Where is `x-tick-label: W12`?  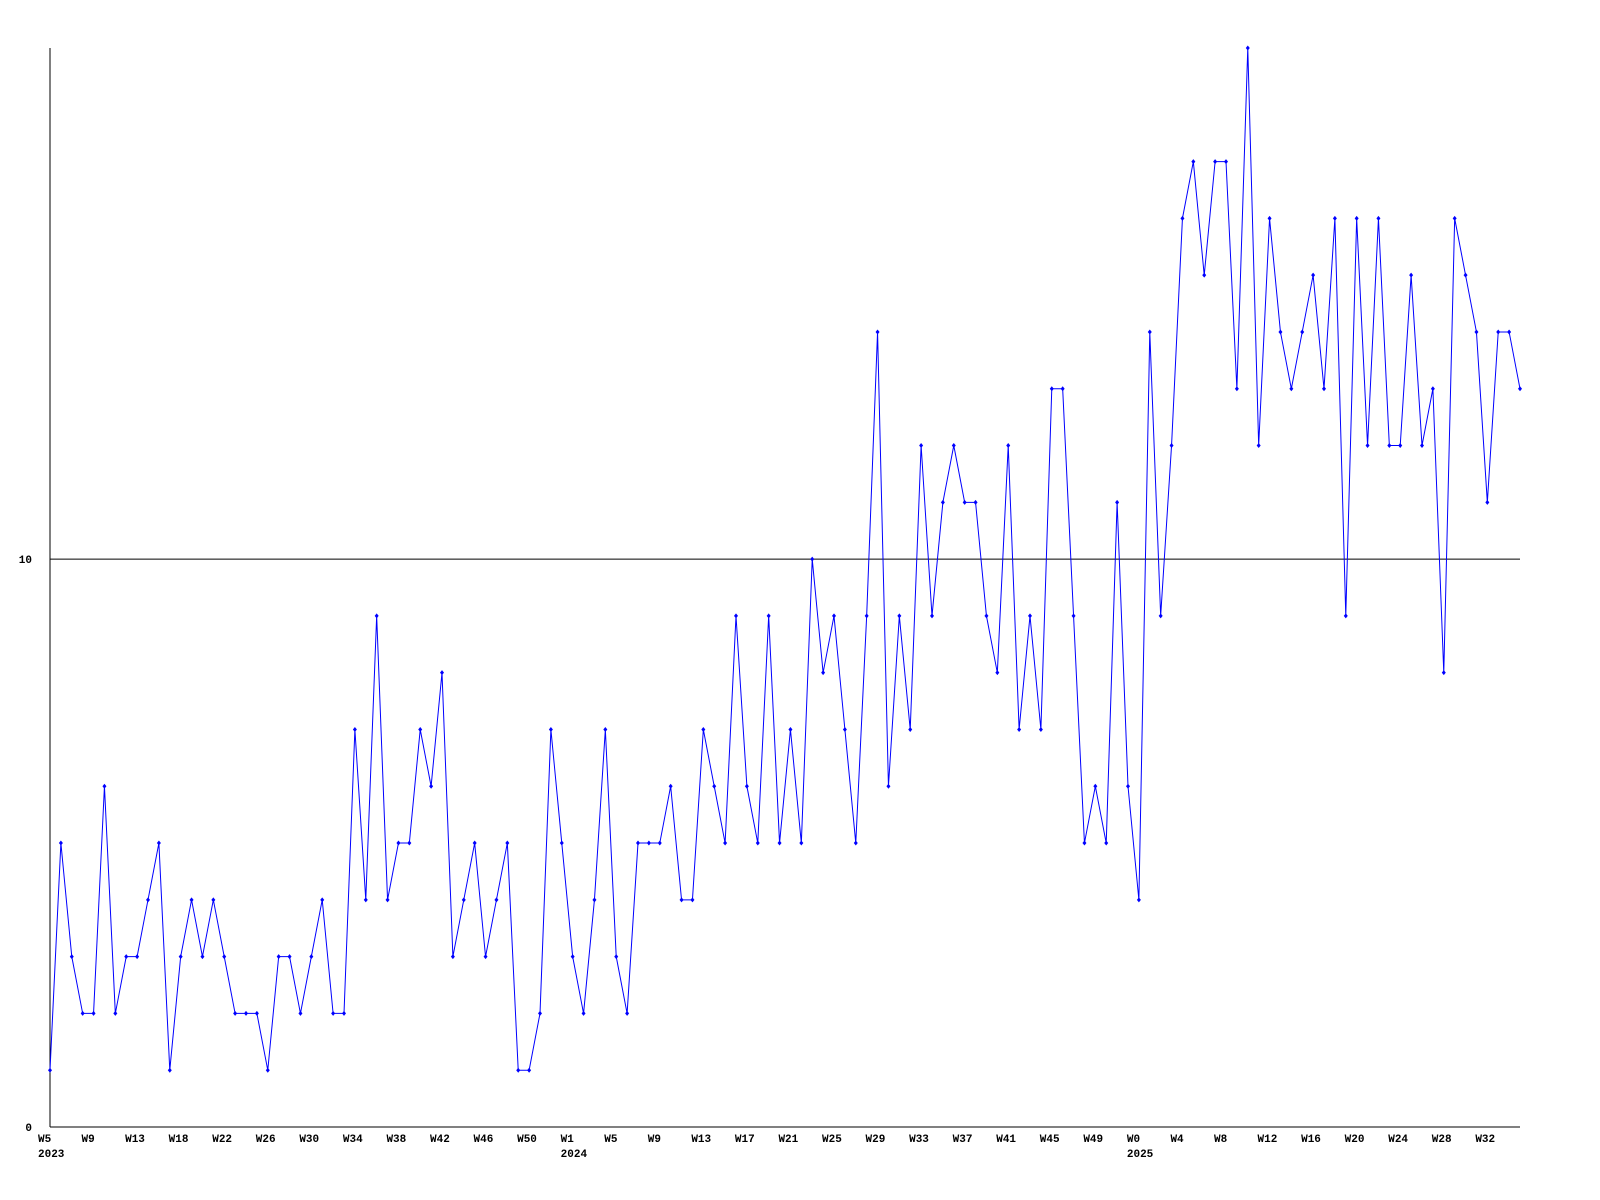 x-tick-label: W12 is located at coordinates (1268, 1140).